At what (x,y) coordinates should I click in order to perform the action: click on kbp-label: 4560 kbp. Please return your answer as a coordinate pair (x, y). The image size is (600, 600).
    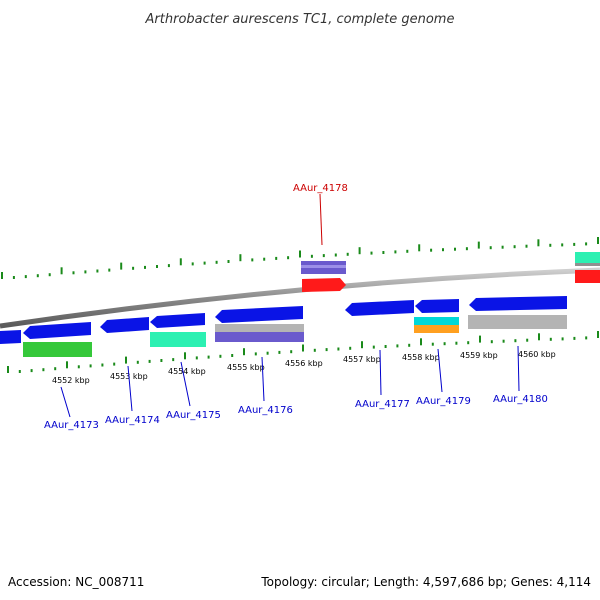
    Looking at the image, I should click on (537, 354).